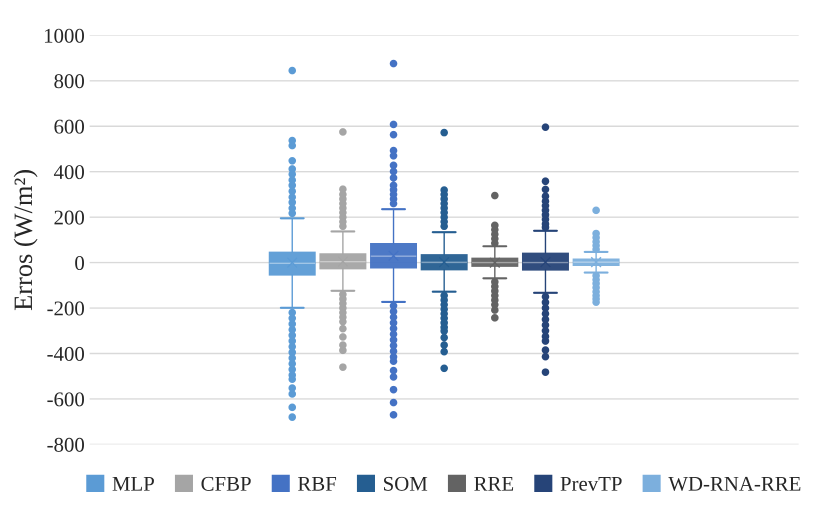 The image size is (815, 505). Describe the element at coordinates (317, 483) in the screenshot. I see `legend-label: RBF` at that location.